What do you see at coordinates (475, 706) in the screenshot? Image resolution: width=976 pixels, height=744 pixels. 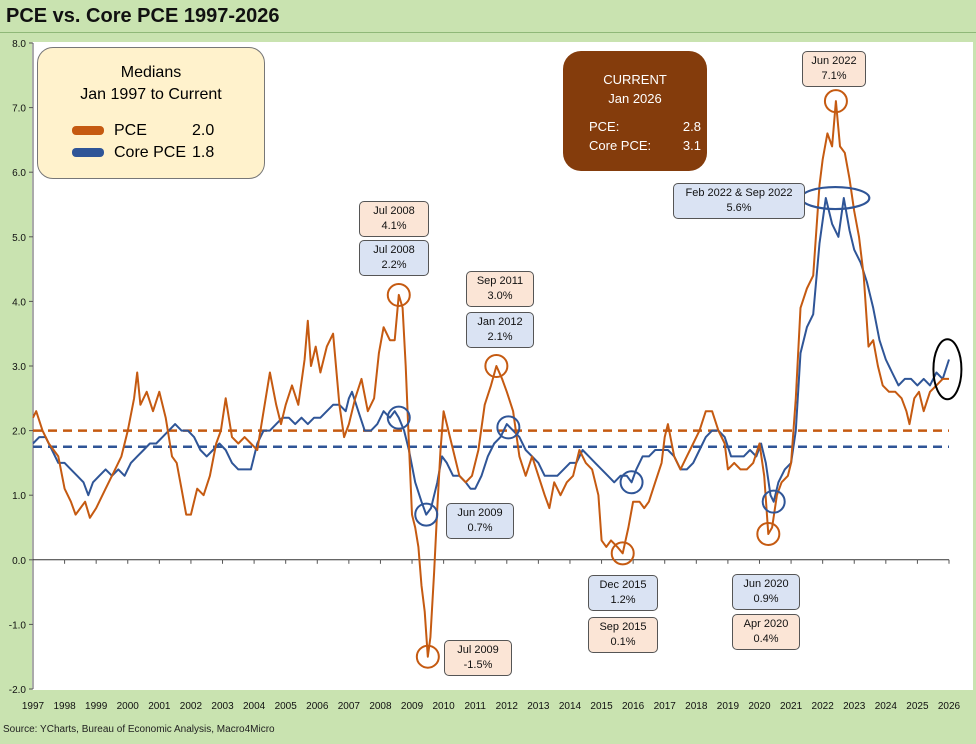 I see `x-tick-label: 2011` at bounding box center [475, 706].